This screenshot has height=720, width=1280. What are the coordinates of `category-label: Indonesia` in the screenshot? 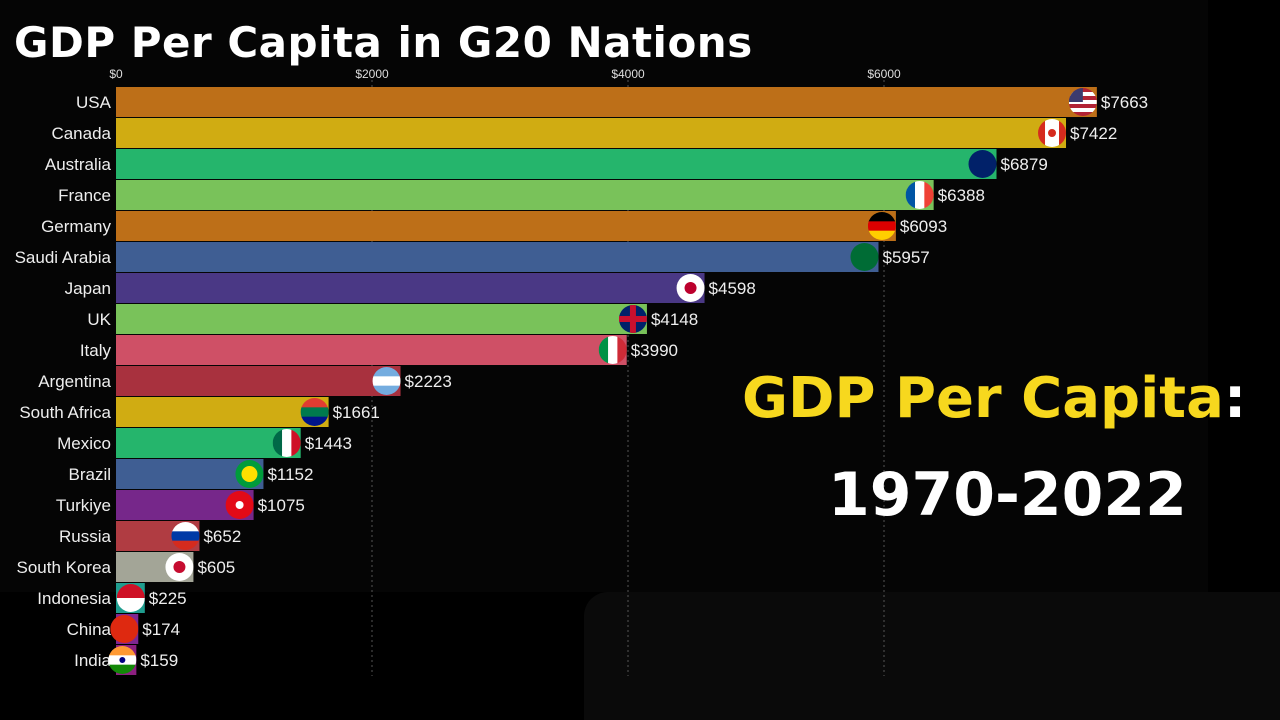 It's located at (74, 598).